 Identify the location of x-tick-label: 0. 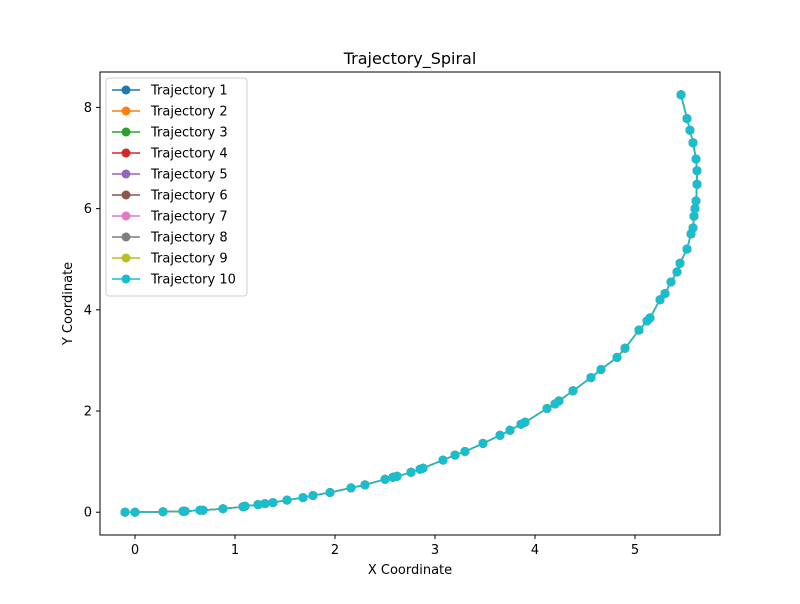
(135, 550).